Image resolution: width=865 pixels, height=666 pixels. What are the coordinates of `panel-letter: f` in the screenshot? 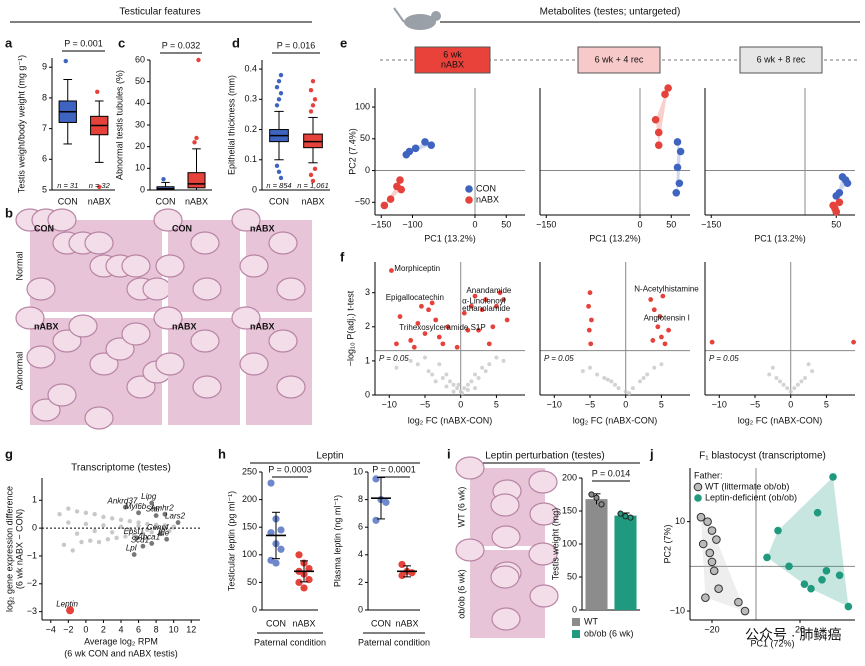 It's located at (342, 256).